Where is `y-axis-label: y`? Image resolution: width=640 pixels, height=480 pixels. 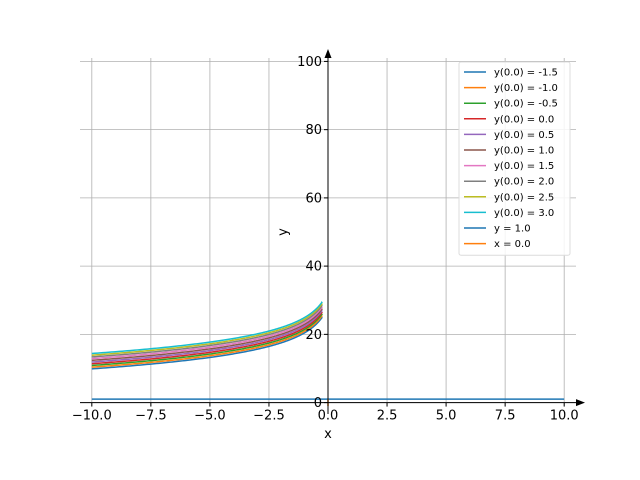
y-axis-label: y is located at coordinates (283, 232).